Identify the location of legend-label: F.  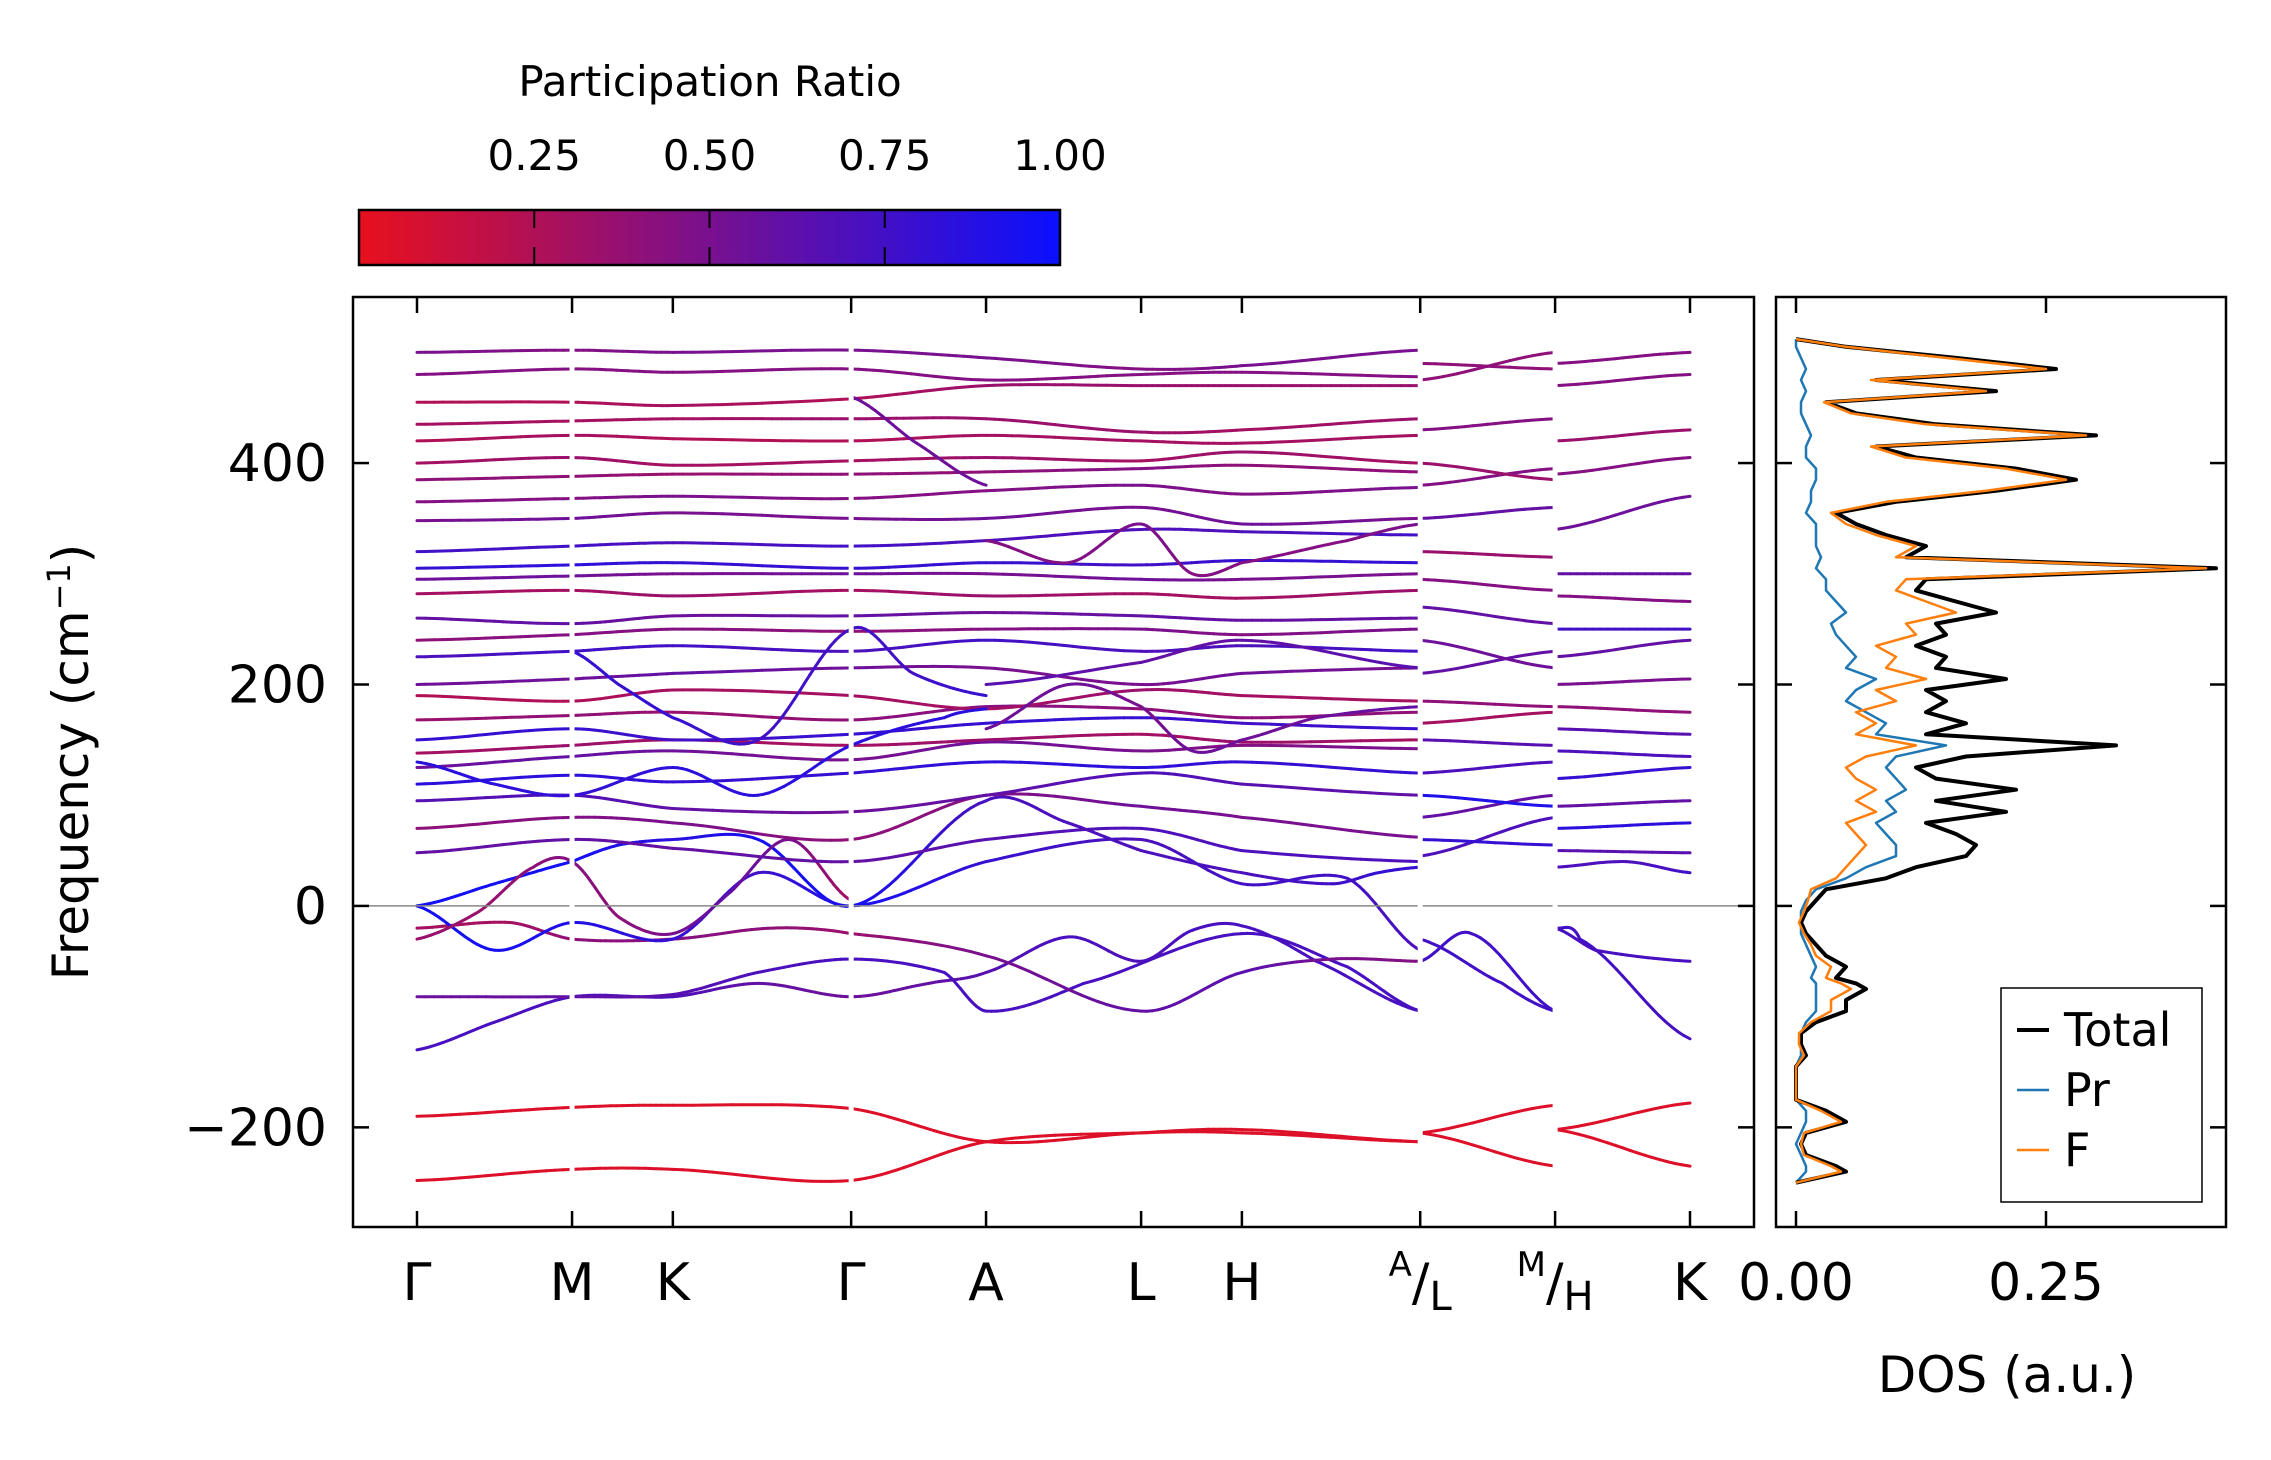
(2077, 1150).